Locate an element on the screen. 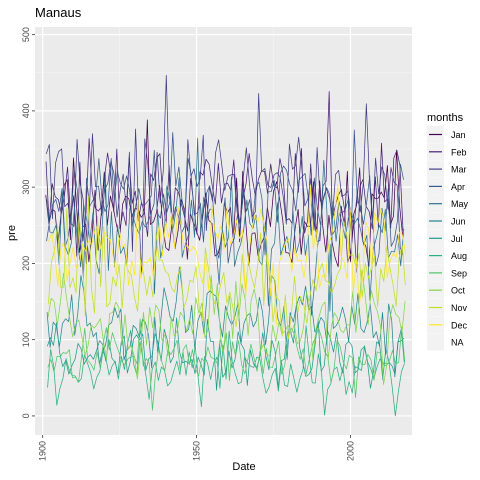  legend-label: Apr is located at coordinates (458, 187).